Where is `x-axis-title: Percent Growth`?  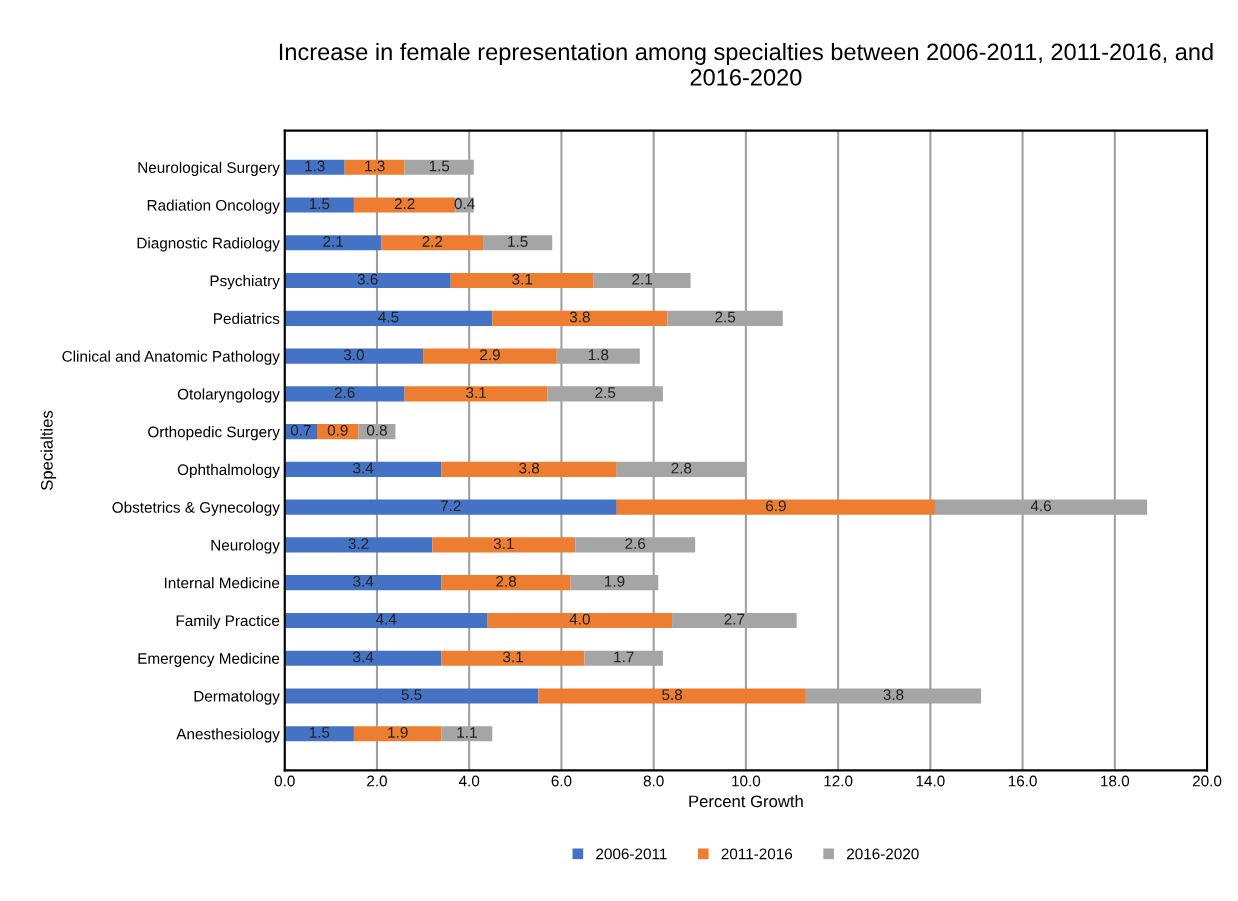
x-axis-title: Percent Growth is located at coordinates (746, 801).